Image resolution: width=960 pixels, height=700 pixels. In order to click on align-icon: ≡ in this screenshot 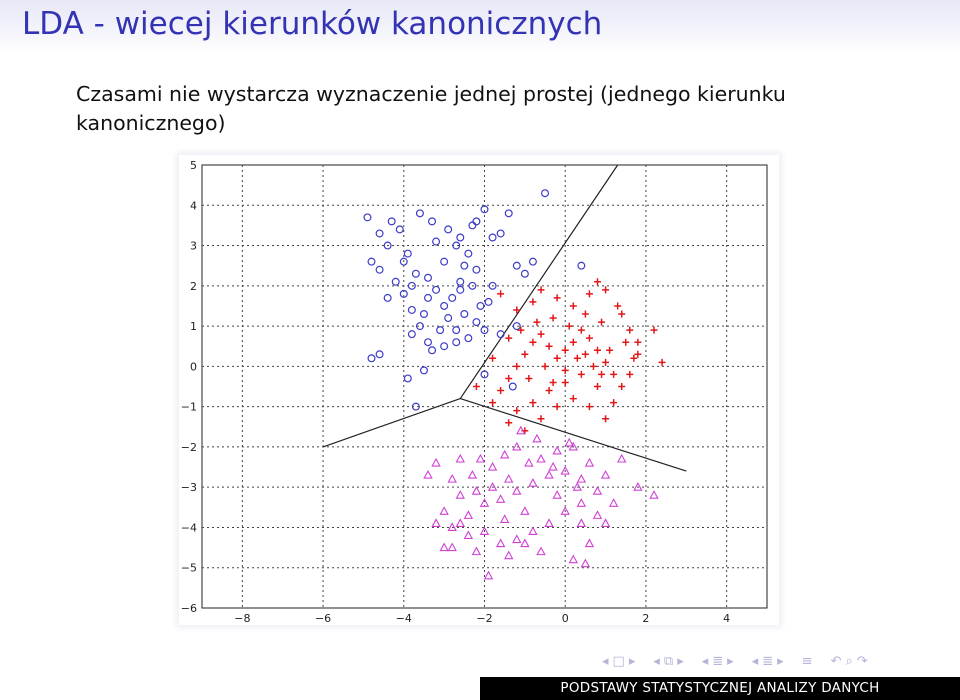, I will do `click(807, 661)`.